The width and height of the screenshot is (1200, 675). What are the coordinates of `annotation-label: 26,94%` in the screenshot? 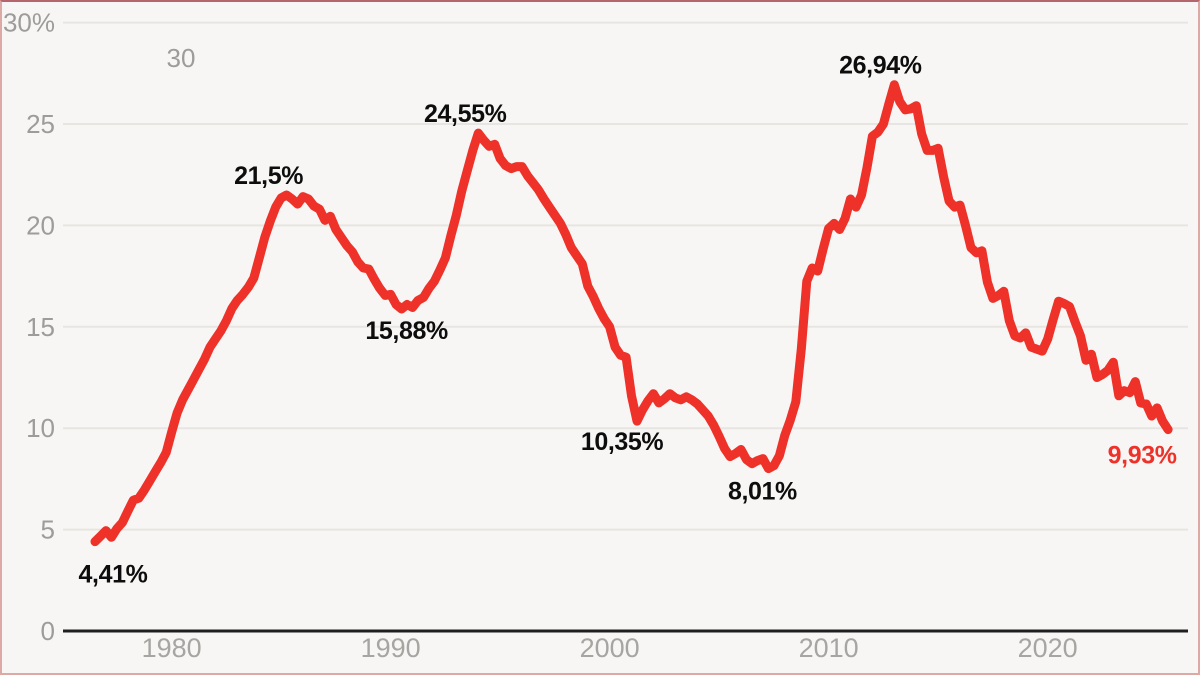 It's located at (880, 66).